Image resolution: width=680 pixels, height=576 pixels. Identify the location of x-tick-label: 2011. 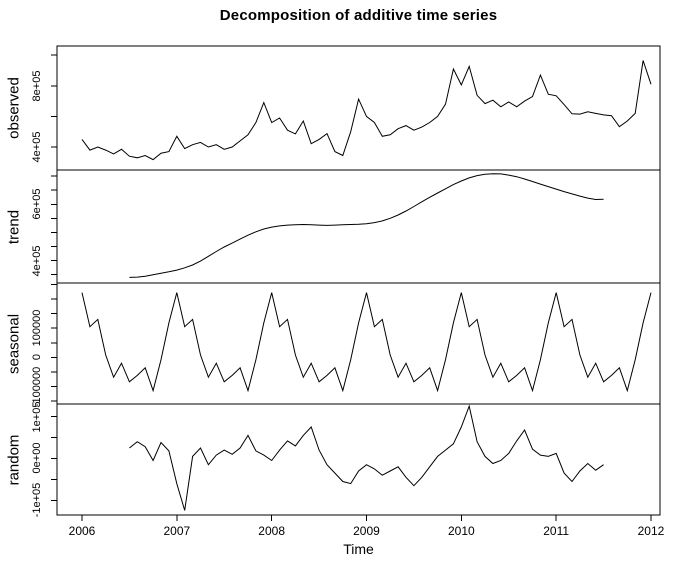
(556, 531).